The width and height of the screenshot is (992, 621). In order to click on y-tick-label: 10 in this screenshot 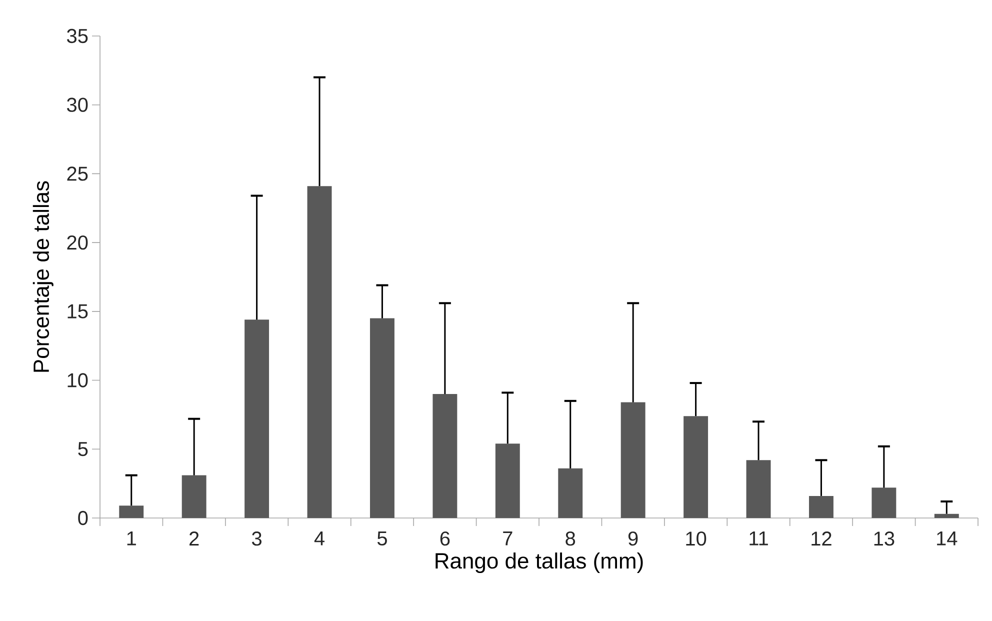, I will do `click(78, 380)`.